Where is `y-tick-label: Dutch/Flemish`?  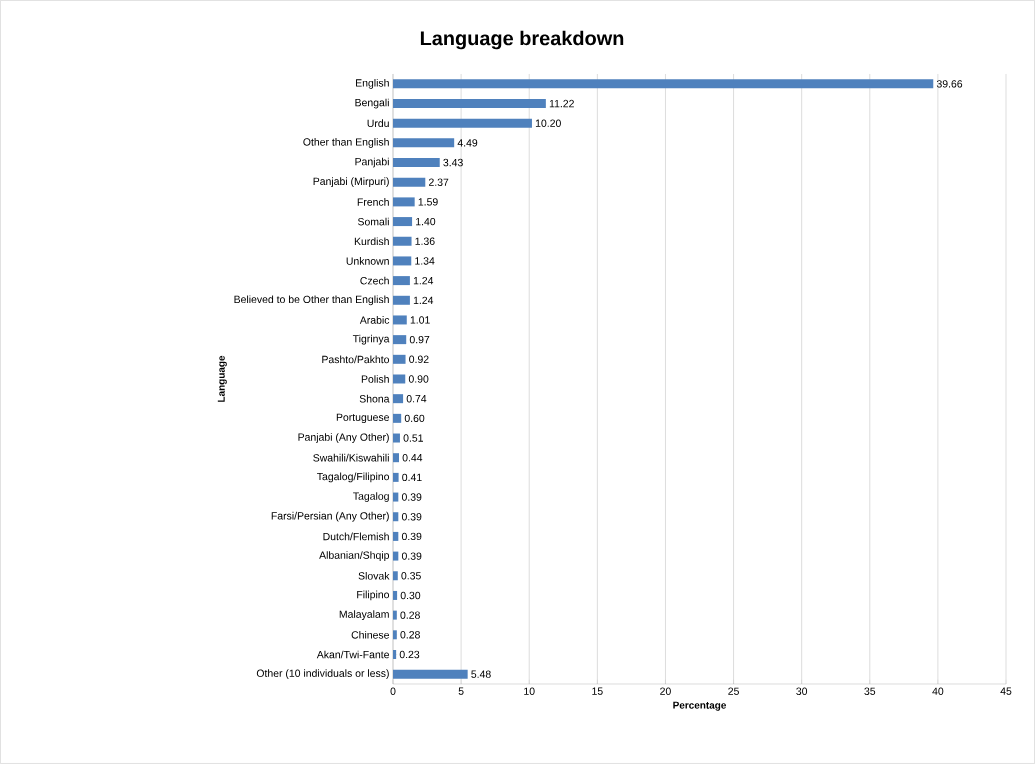
y-tick-label: Dutch/Flemish is located at coordinates (356, 536).